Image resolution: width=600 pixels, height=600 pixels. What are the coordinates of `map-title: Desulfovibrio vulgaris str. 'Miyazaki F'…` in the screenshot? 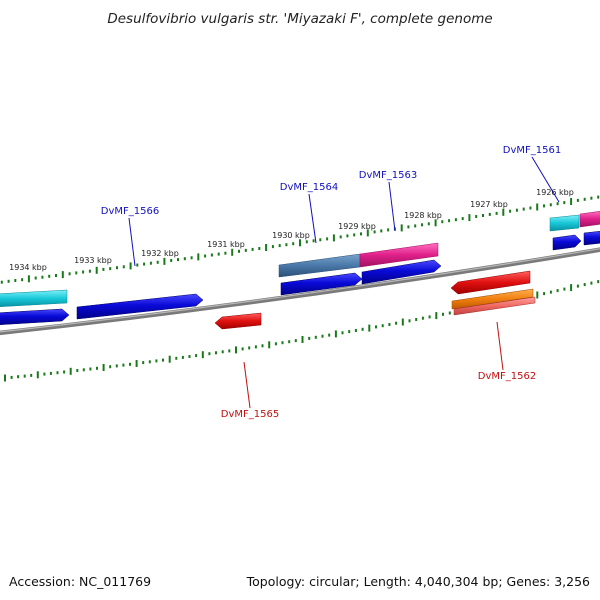 It's located at (299, 19).